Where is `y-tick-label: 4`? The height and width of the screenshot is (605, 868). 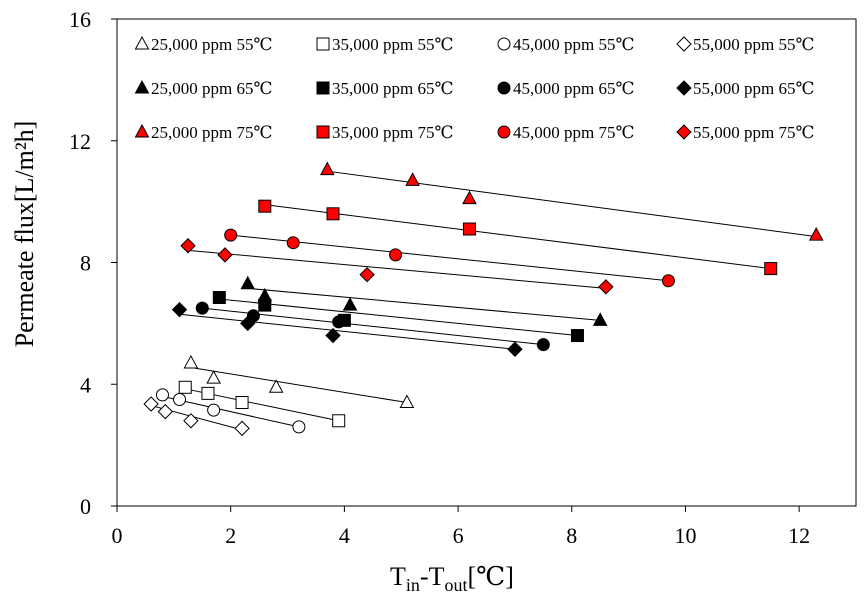 y-tick-label: 4 is located at coordinates (85, 384).